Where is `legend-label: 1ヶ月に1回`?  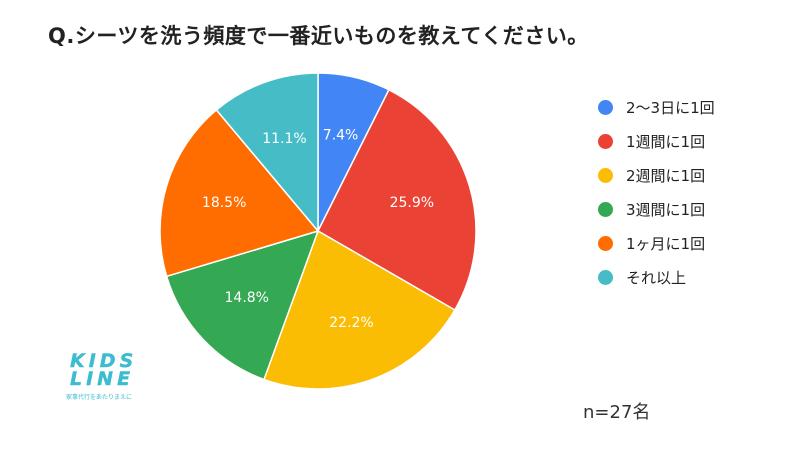 legend-label: 1ヶ月に1回 is located at coordinates (666, 243).